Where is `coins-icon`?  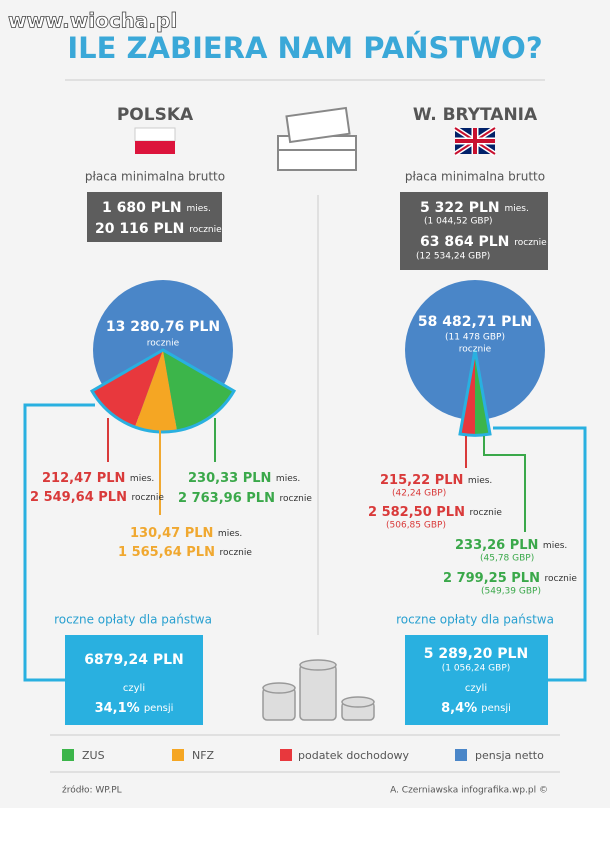
coins-icon is located at coordinates (318, 690).